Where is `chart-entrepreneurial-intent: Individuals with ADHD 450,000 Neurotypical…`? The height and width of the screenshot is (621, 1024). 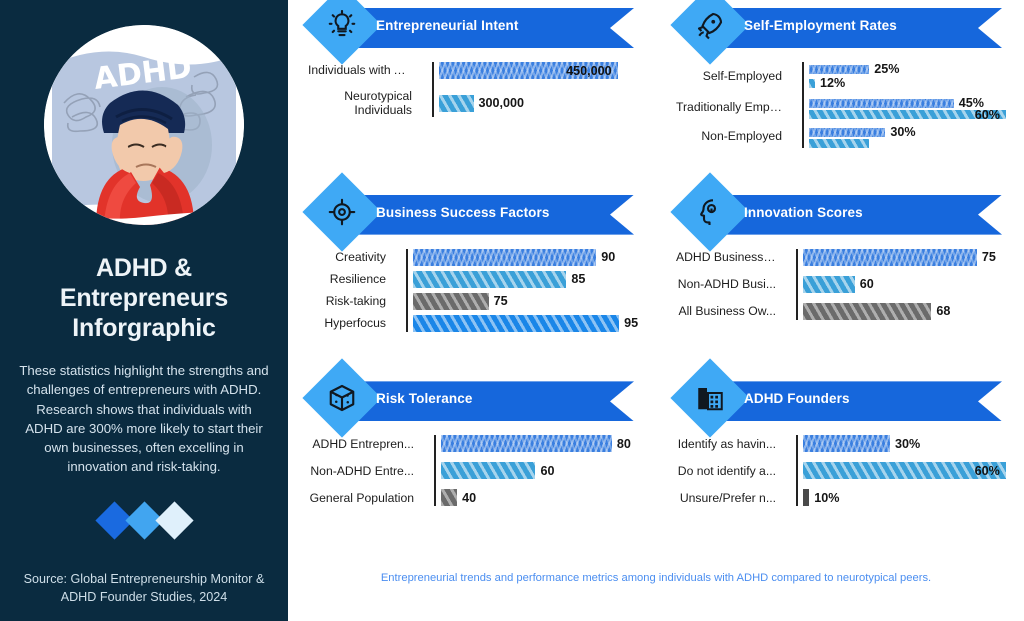
chart-entrepreneurial-intent: Individuals with ADHD 450,000 Neurotypical… is located at coordinates (475, 90).